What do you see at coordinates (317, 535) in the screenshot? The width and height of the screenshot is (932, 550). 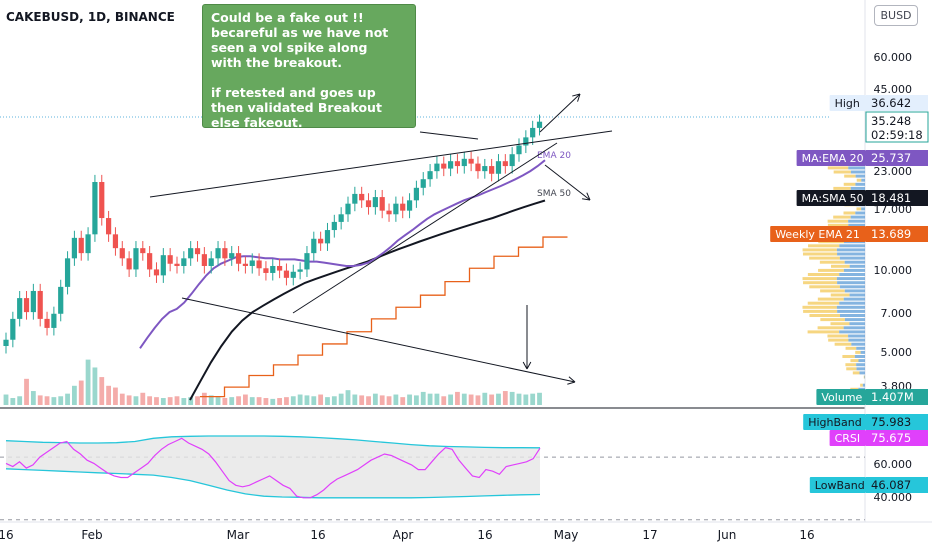 I see `time-tick-label: 16` at bounding box center [317, 535].